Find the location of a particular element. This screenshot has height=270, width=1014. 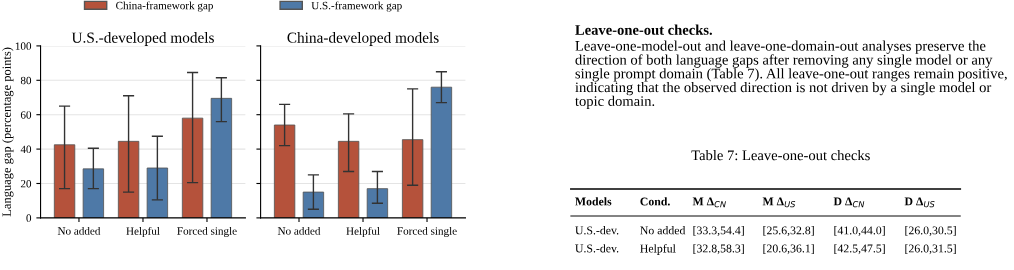

text: [33.3,54.4] is located at coordinates (718, 231).